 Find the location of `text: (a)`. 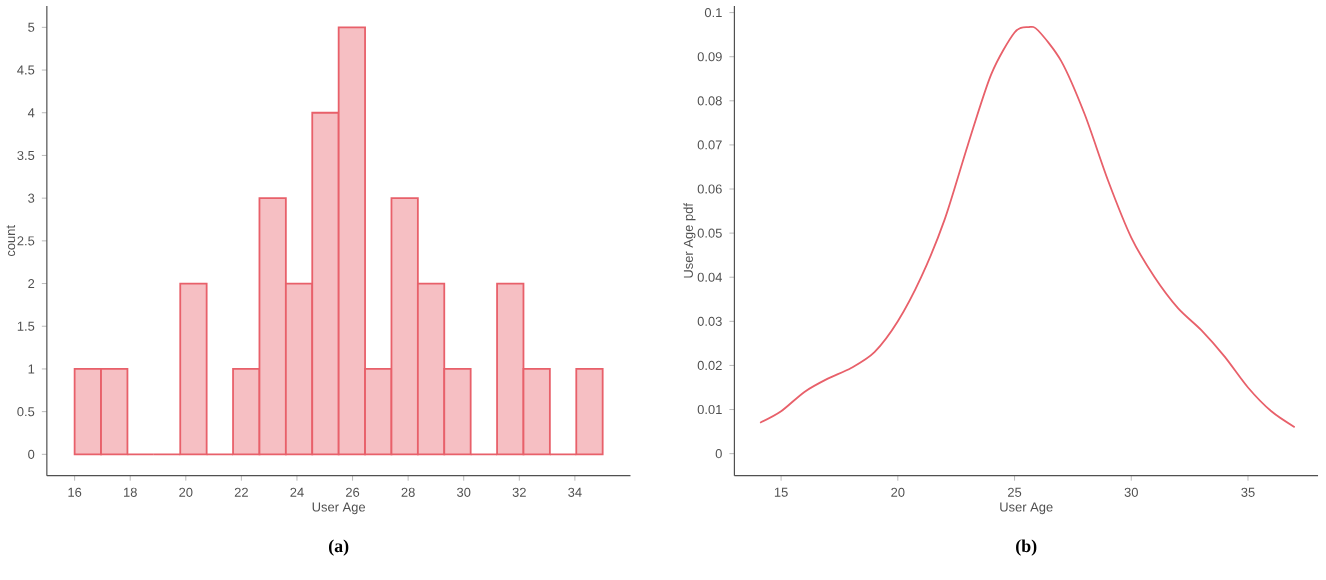

text: (a) is located at coordinates (338, 547).